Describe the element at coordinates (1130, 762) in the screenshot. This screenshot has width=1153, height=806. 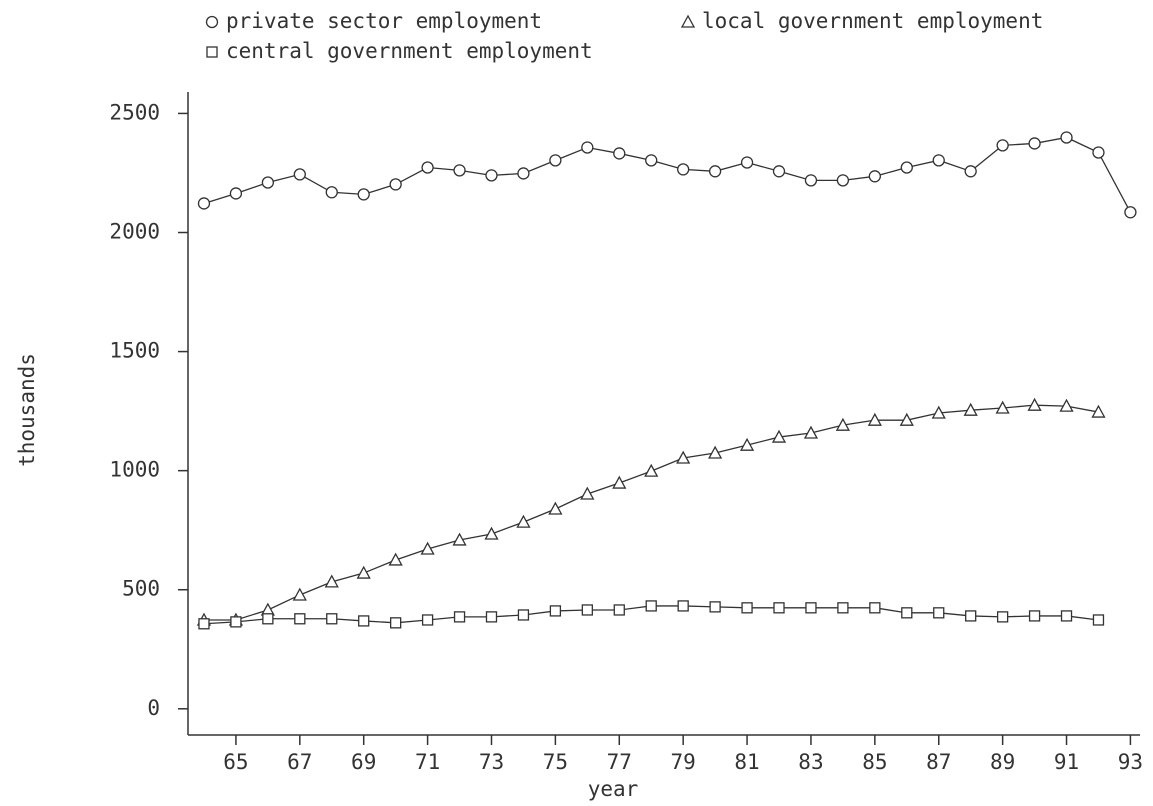
I see `x-tick-label: 93` at that location.